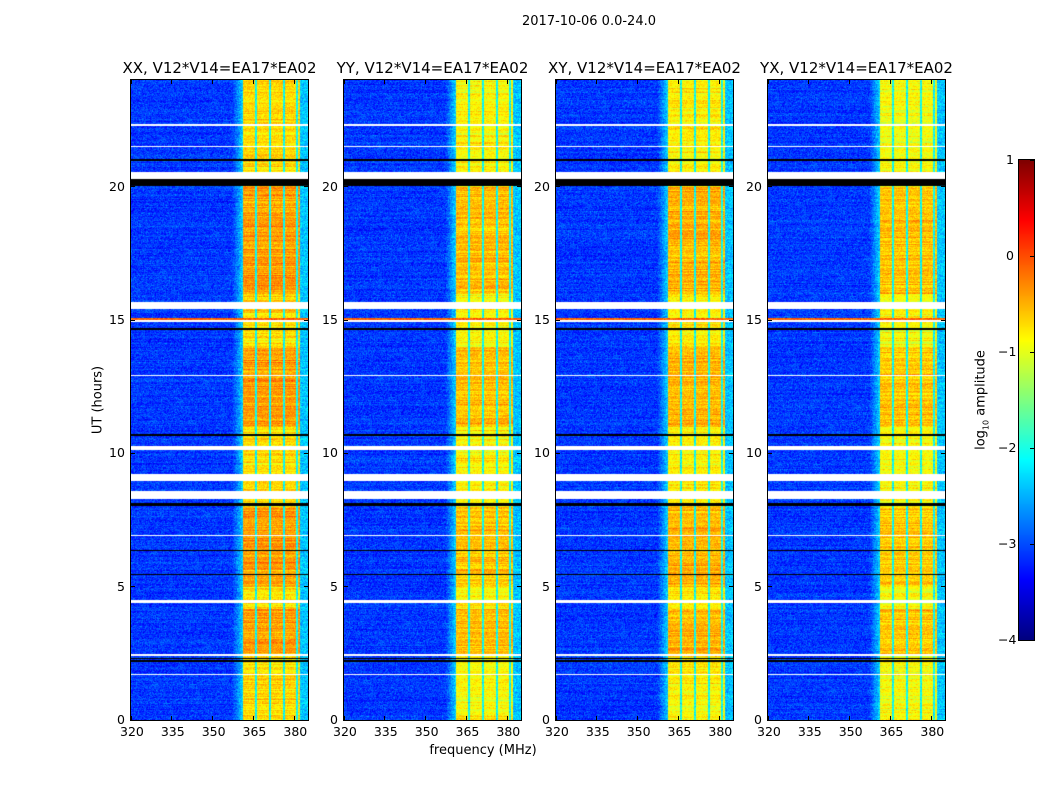 This screenshot has height=800, width=1050. What do you see at coordinates (1007, 351) in the screenshot?
I see `colorbar-tick-label: −1` at bounding box center [1007, 351].